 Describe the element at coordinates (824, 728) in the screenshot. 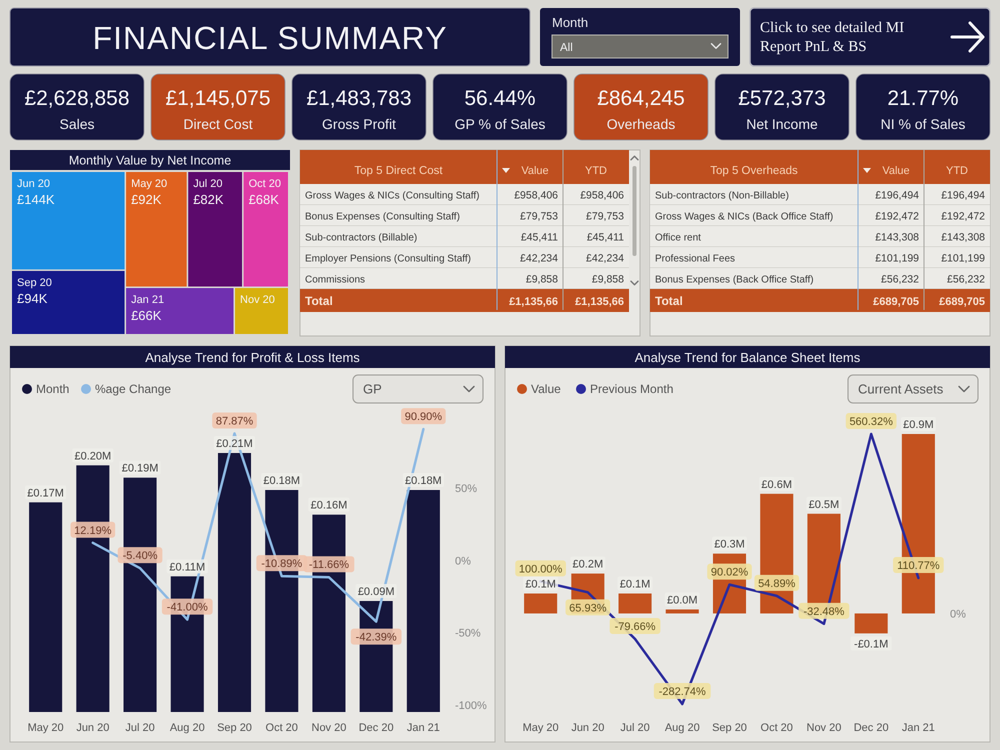

I see `x-tick-label: Nov 20` at that location.